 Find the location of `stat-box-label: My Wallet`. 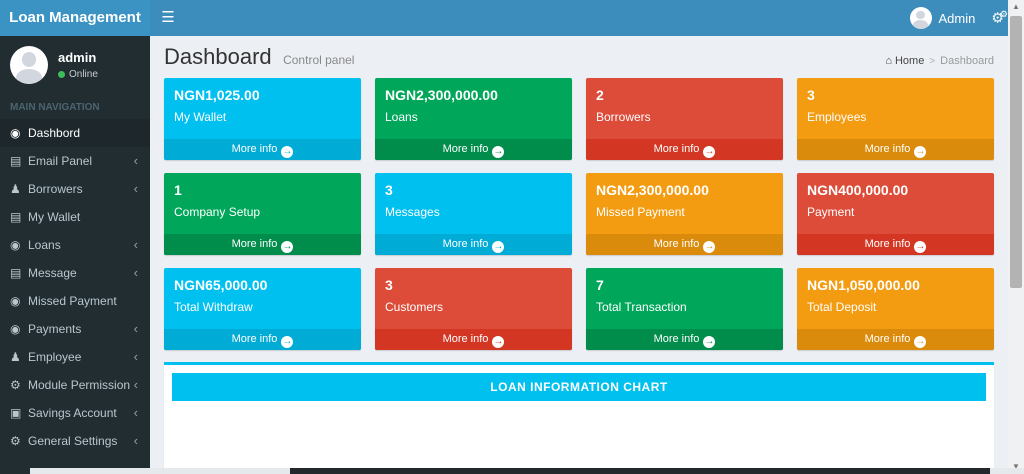

stat-box-label: My Wallet is located at coordinates (200, 117).